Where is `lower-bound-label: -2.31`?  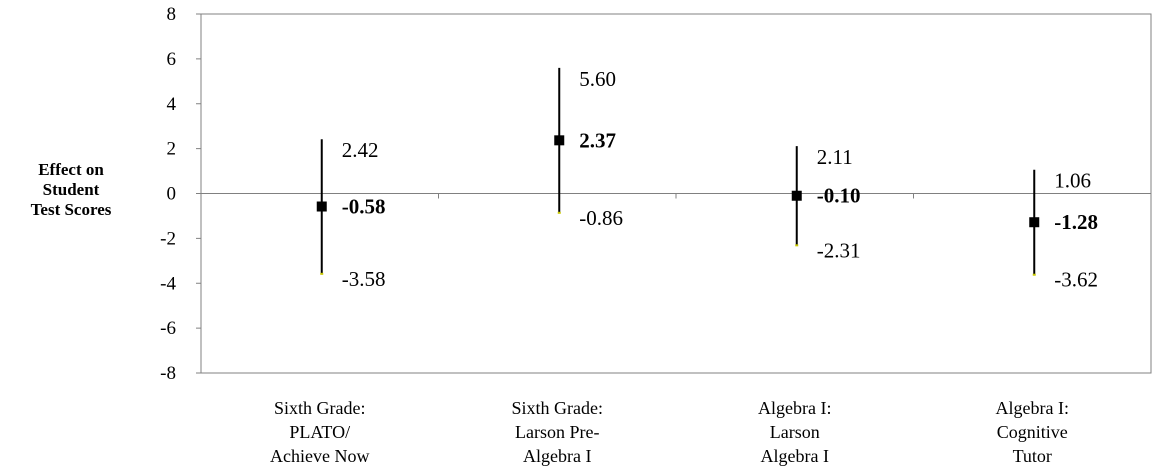 lower-bound-label: -2.31 is located at coordinates (839, 250).